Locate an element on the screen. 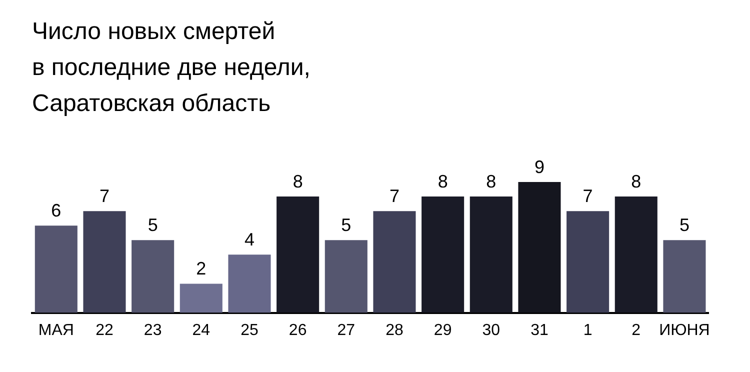 This screenshot has width=750, height=372. x-tick-label: 29 is located at coordinates (443, 330).